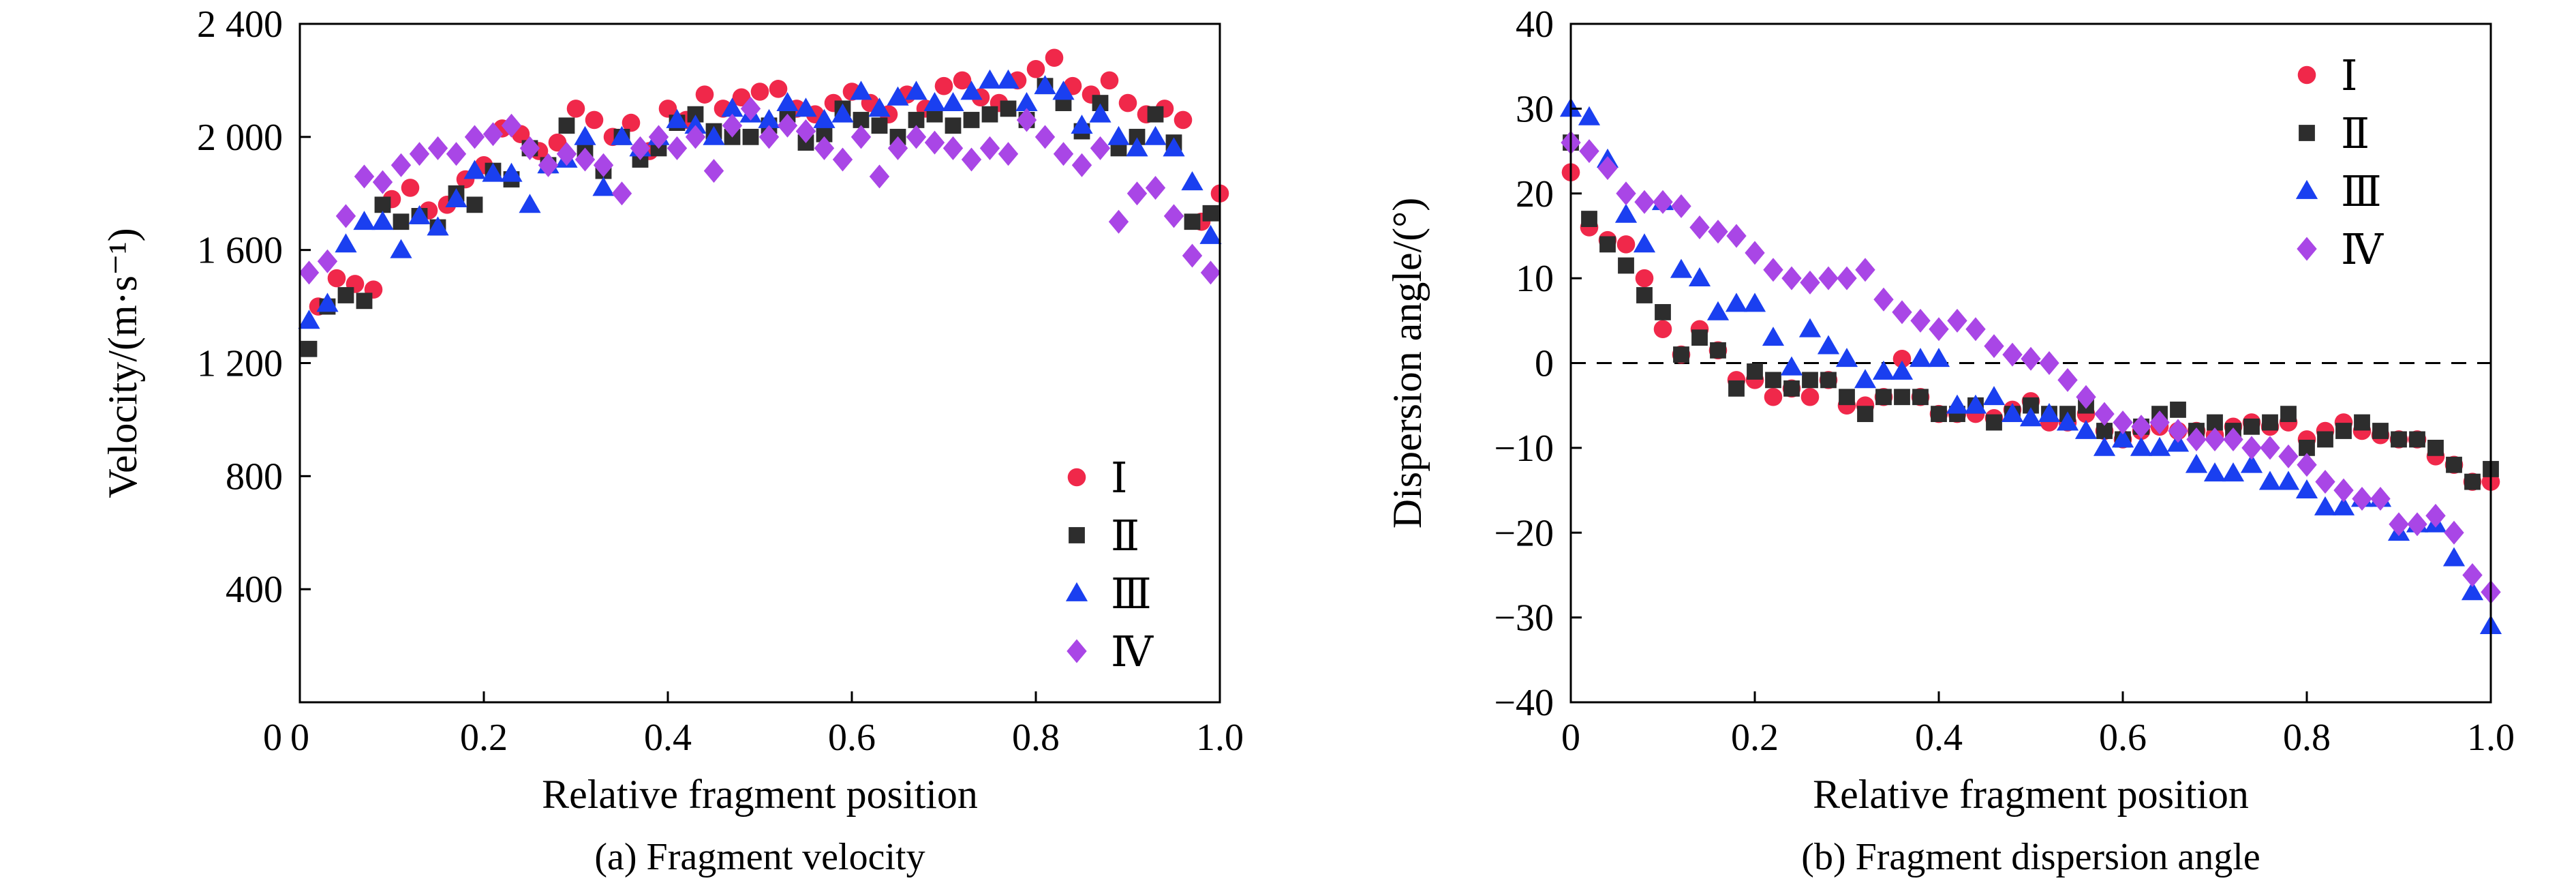 The image size is (2576, 885). What do you see at coordinates (1544, 364) in the screenshot?
I see `y-tick-label: 0` at bounding box center [1544, 364].